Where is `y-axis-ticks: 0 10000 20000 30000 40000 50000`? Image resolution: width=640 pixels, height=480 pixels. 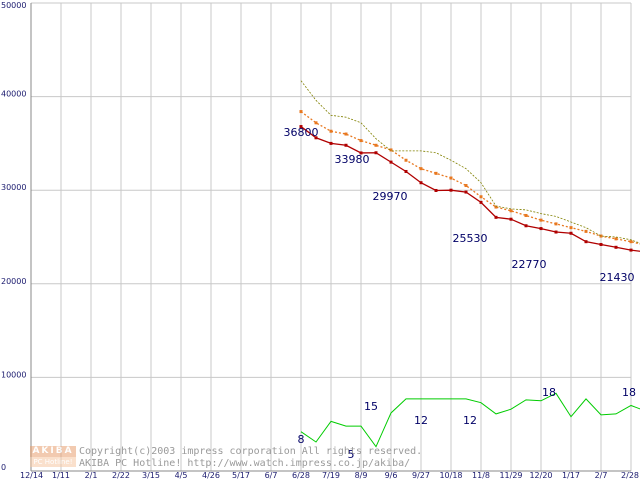
y-axis-ticks: 0 10000 20000 30000 40000 50000 is located at coordinates (13, 236).